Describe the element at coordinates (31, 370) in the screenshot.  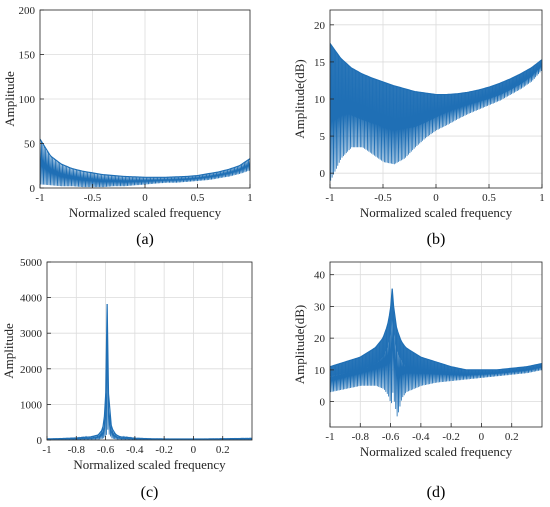
I see `y-tick-label: 2000` at that location.